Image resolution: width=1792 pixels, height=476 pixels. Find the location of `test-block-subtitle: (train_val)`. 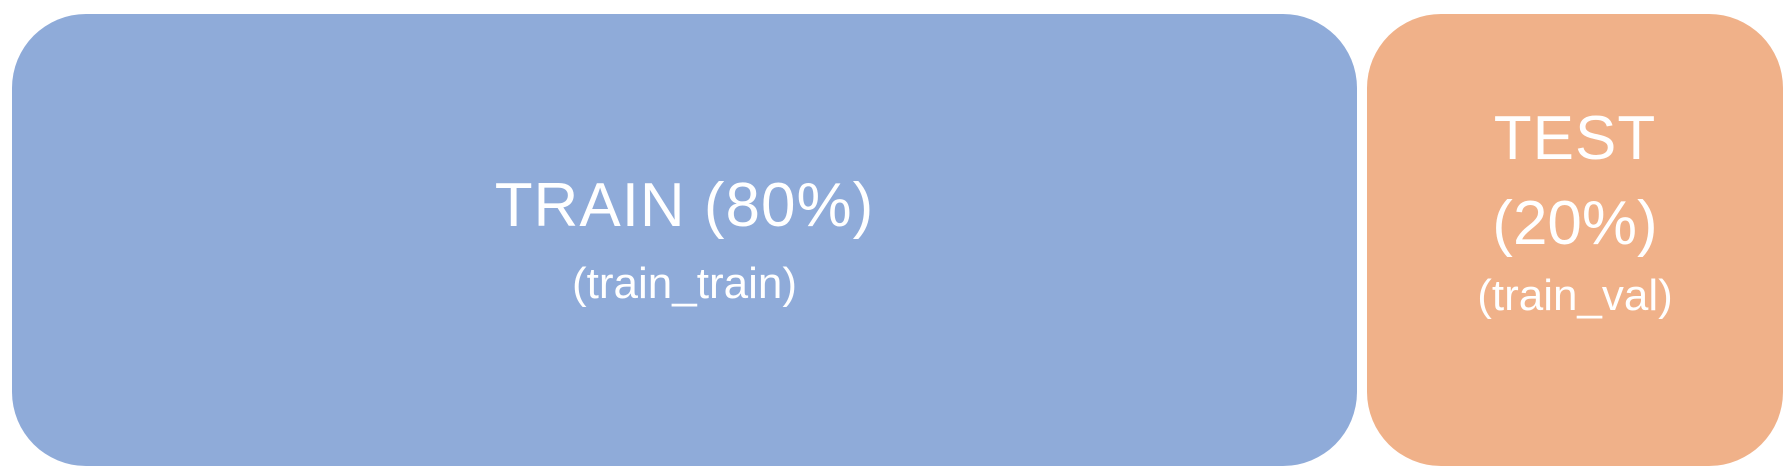

test-block-subtitle: (train_val) is located at coordinates (1575, 295).